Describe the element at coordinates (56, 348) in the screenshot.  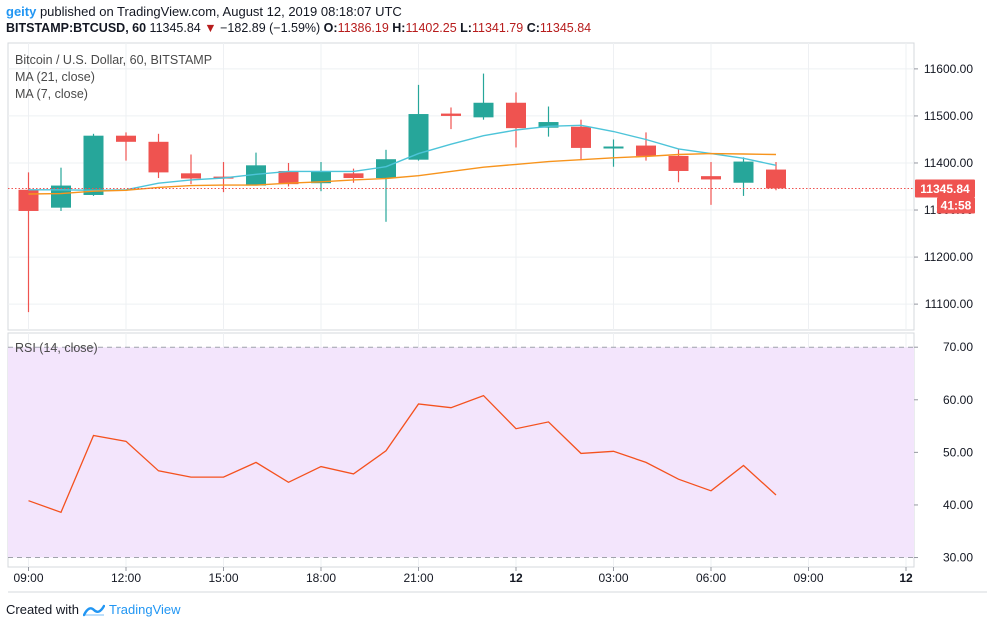
I see `rsi-legend: RSI (14, close)` at that location.